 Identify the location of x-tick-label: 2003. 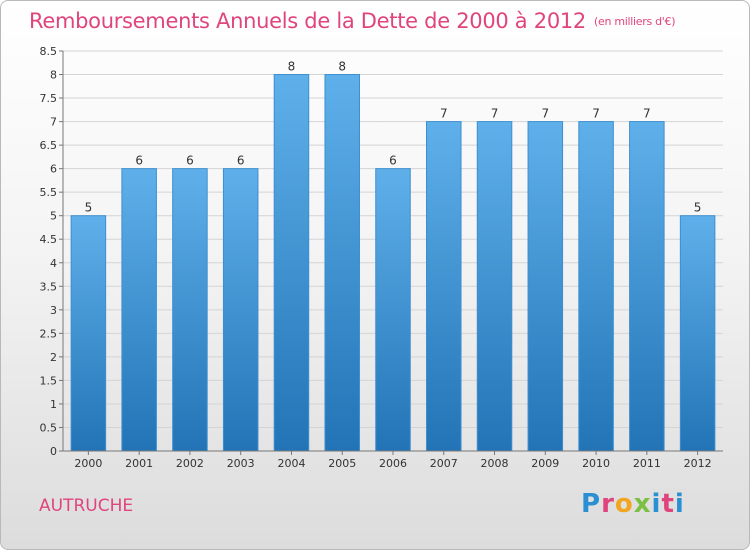
(241, 463).